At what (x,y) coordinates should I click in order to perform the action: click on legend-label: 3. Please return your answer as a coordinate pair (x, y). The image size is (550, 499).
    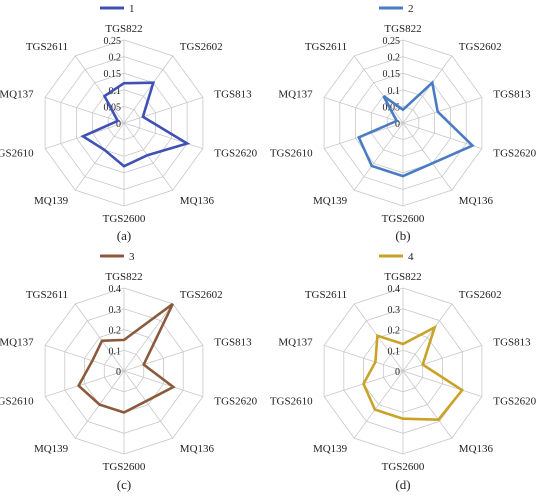
    Looking at the image, I should click on (132, 257).